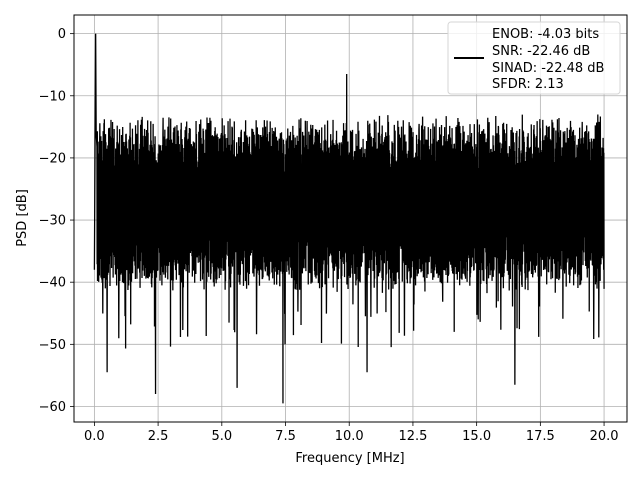  I want to click on x-tick-label: 7.5, so click(285, 436).